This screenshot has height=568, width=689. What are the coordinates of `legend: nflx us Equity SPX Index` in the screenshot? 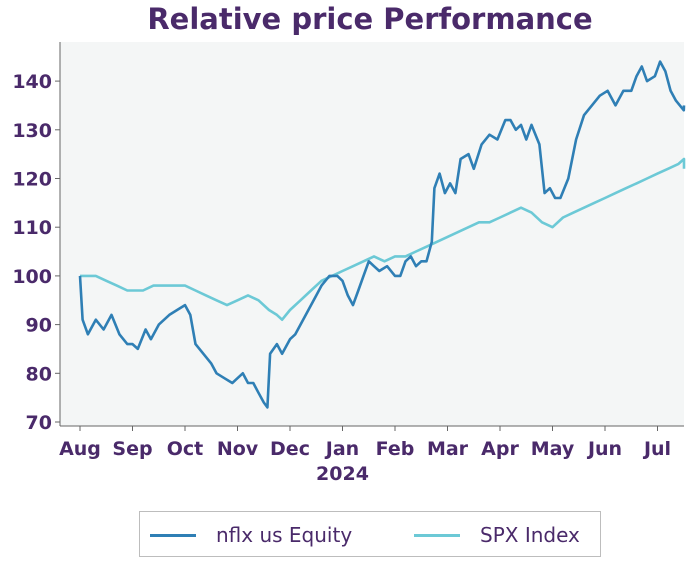 It's located at (370, 534).